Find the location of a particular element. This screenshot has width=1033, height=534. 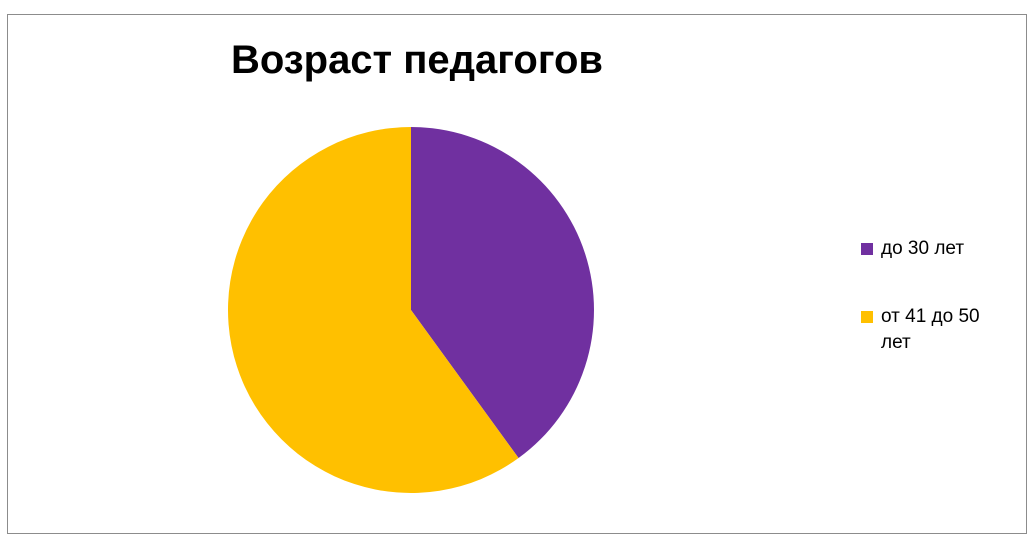

legend-item-under-30: до 30 лет is located at coordinates (936, 249).